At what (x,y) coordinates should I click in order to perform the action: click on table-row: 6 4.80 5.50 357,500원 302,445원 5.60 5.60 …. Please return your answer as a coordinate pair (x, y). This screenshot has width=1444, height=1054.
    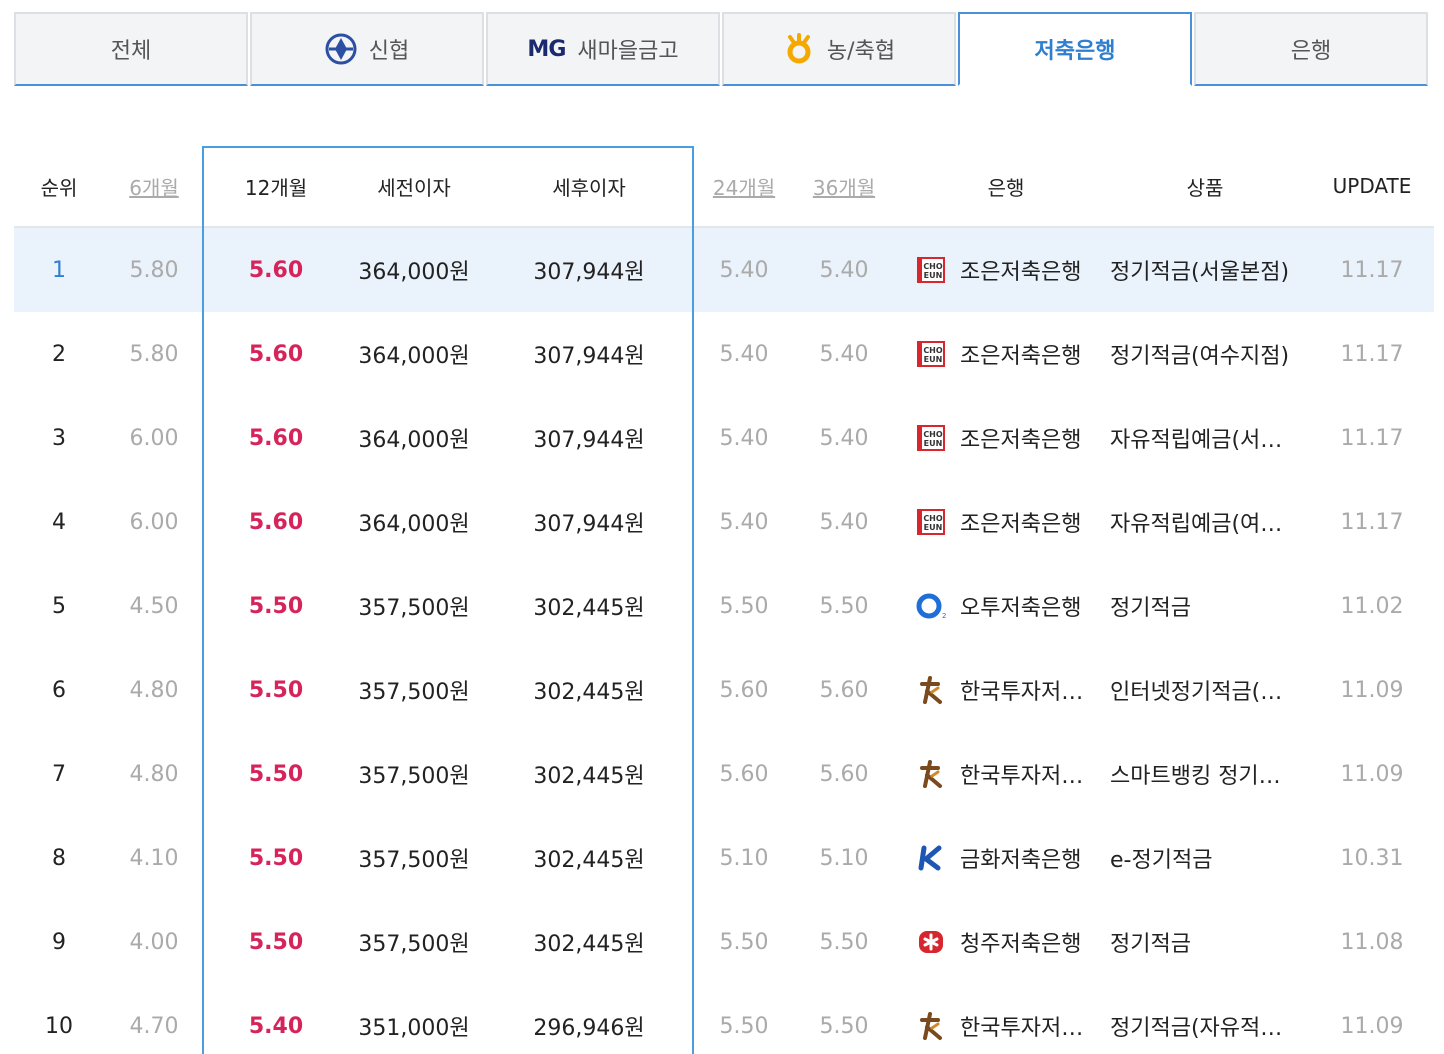
    Looking at the image, I should click on (724, 690).